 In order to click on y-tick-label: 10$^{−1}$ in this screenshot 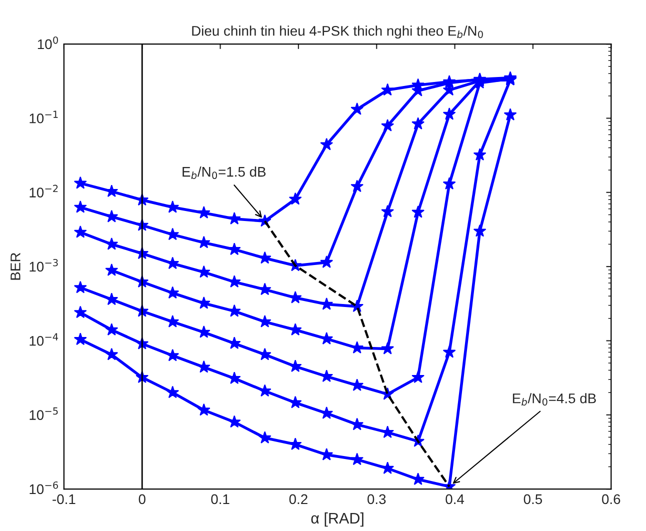, I will do `click(44, 117)`.